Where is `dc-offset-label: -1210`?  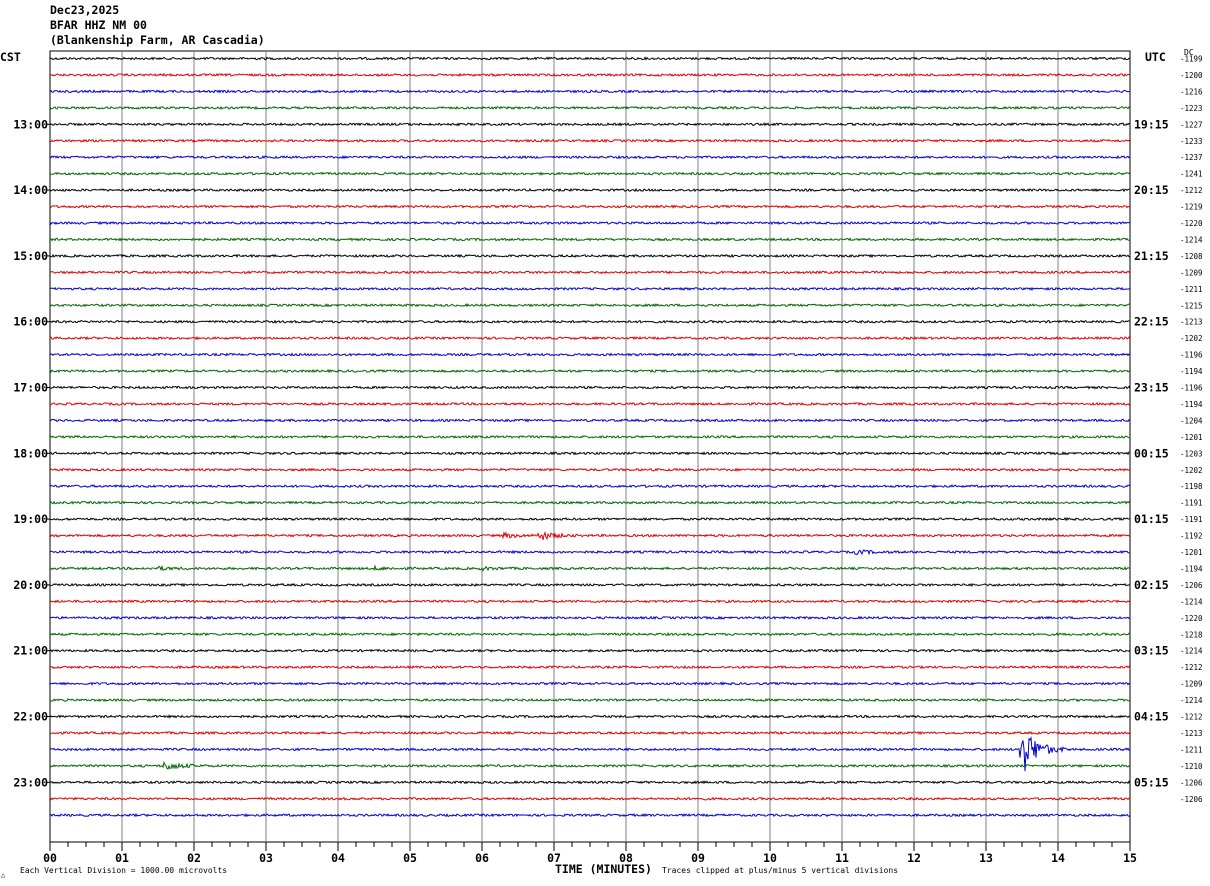
dc-offset-label: -1210 is located at coordinates (1191, 766).